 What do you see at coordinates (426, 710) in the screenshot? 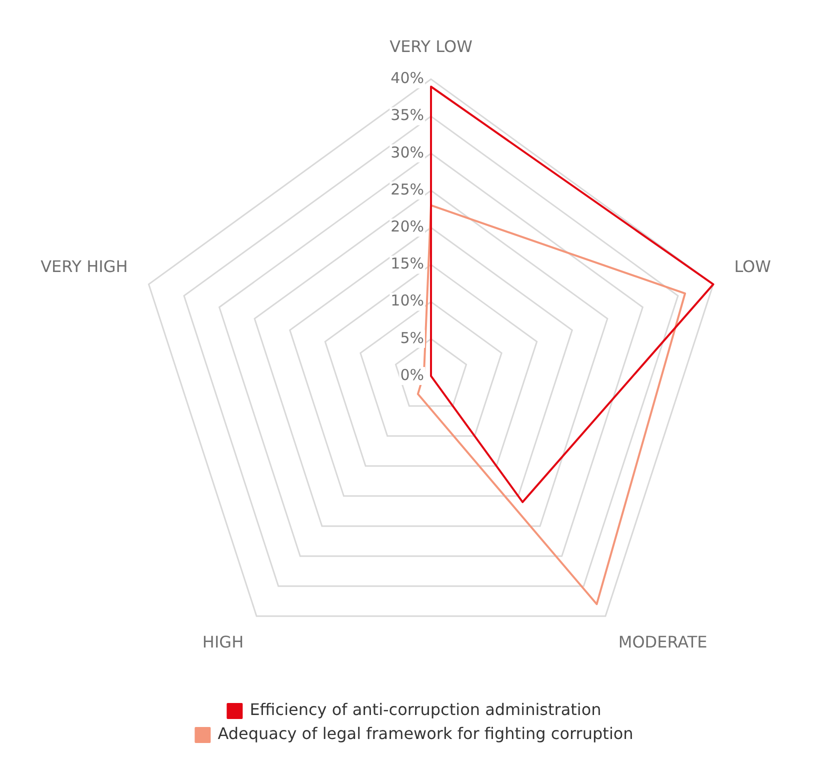
I see `legend-label: Efficiency of anti-corrupction administration` at bounding box center [426, 710].